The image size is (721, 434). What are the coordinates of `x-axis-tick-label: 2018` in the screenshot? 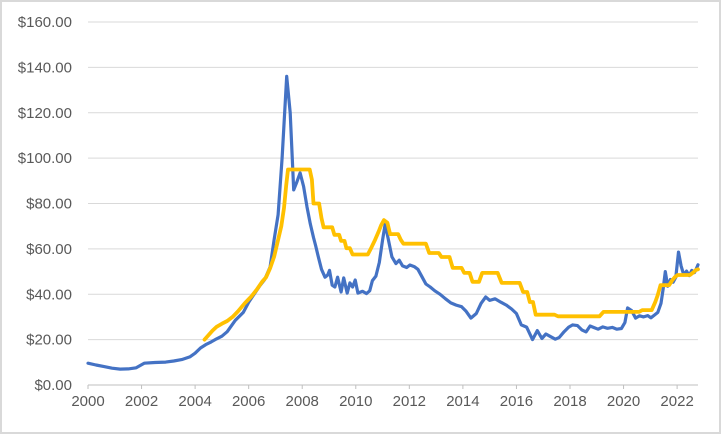 It's located at (569, 401).